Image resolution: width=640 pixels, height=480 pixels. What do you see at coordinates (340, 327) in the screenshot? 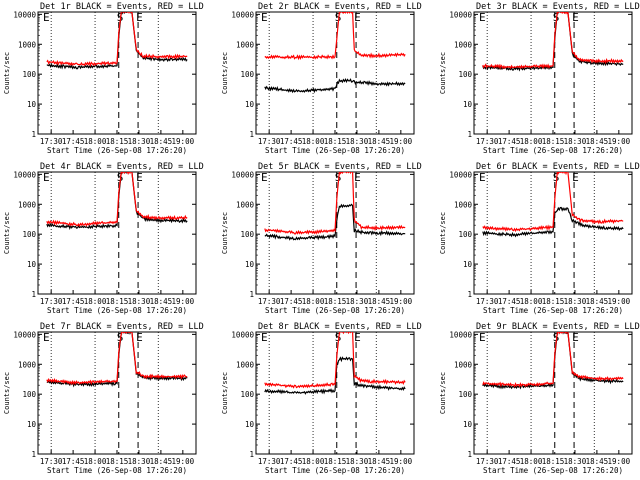
I see `panel-title: Det 8r BLACK = Events, RED = LLD` at bounding box center [340, 327].